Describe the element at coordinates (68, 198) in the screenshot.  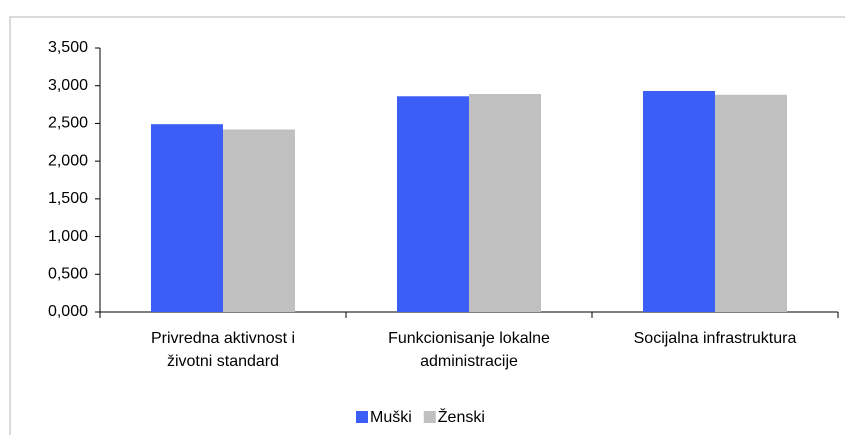
I see `y-tick-label: 1,500` at that location.